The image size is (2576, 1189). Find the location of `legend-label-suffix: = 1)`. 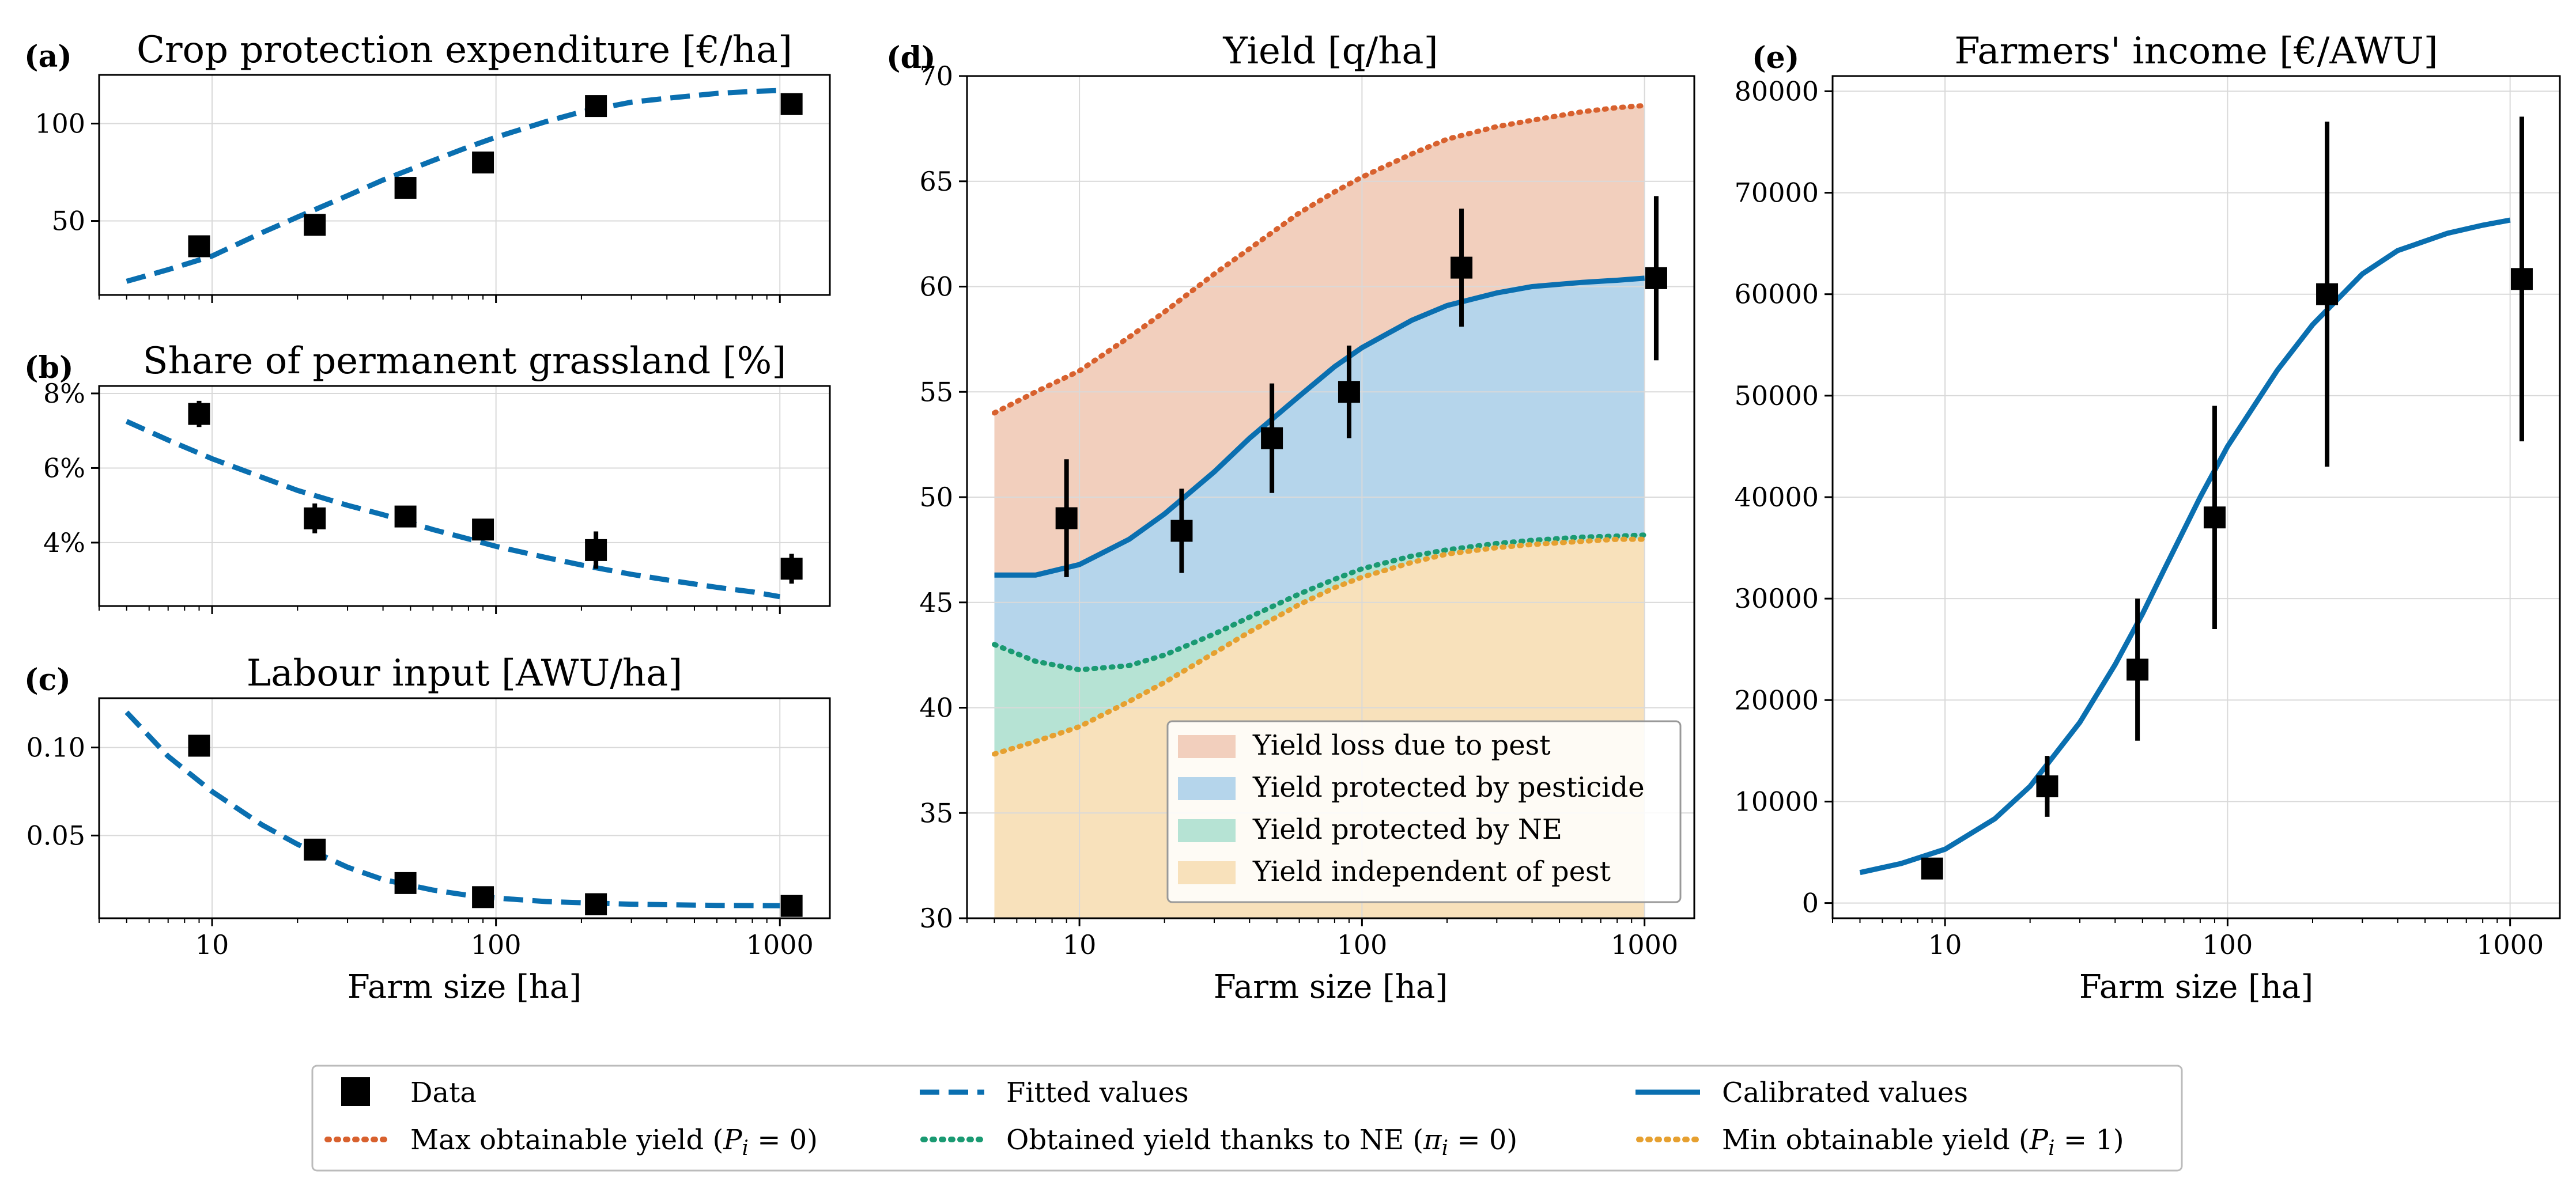

legend-label-suffix: = 1) is located at coordinates (2089, 1140).